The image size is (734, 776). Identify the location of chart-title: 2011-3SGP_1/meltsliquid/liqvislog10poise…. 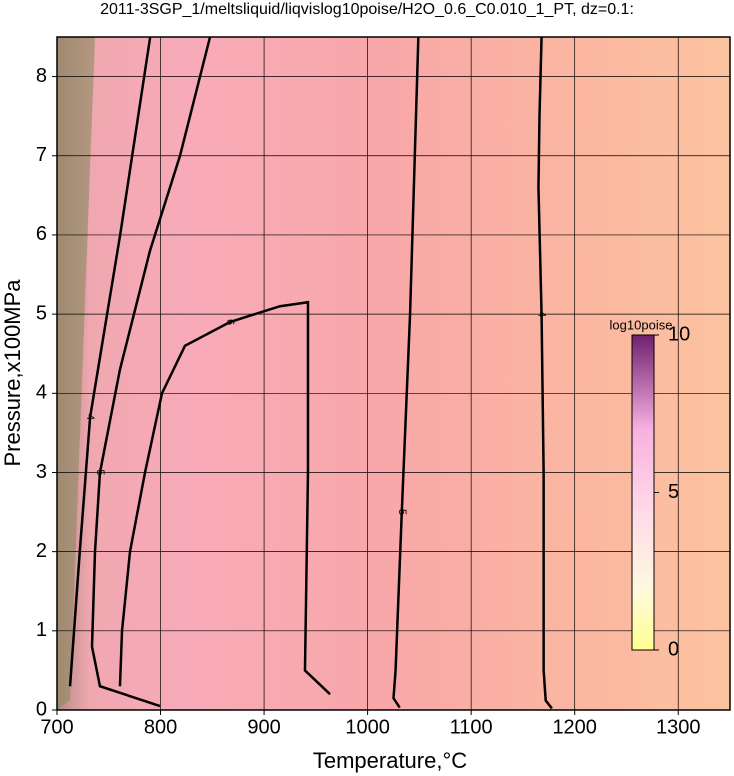
(367, 9).